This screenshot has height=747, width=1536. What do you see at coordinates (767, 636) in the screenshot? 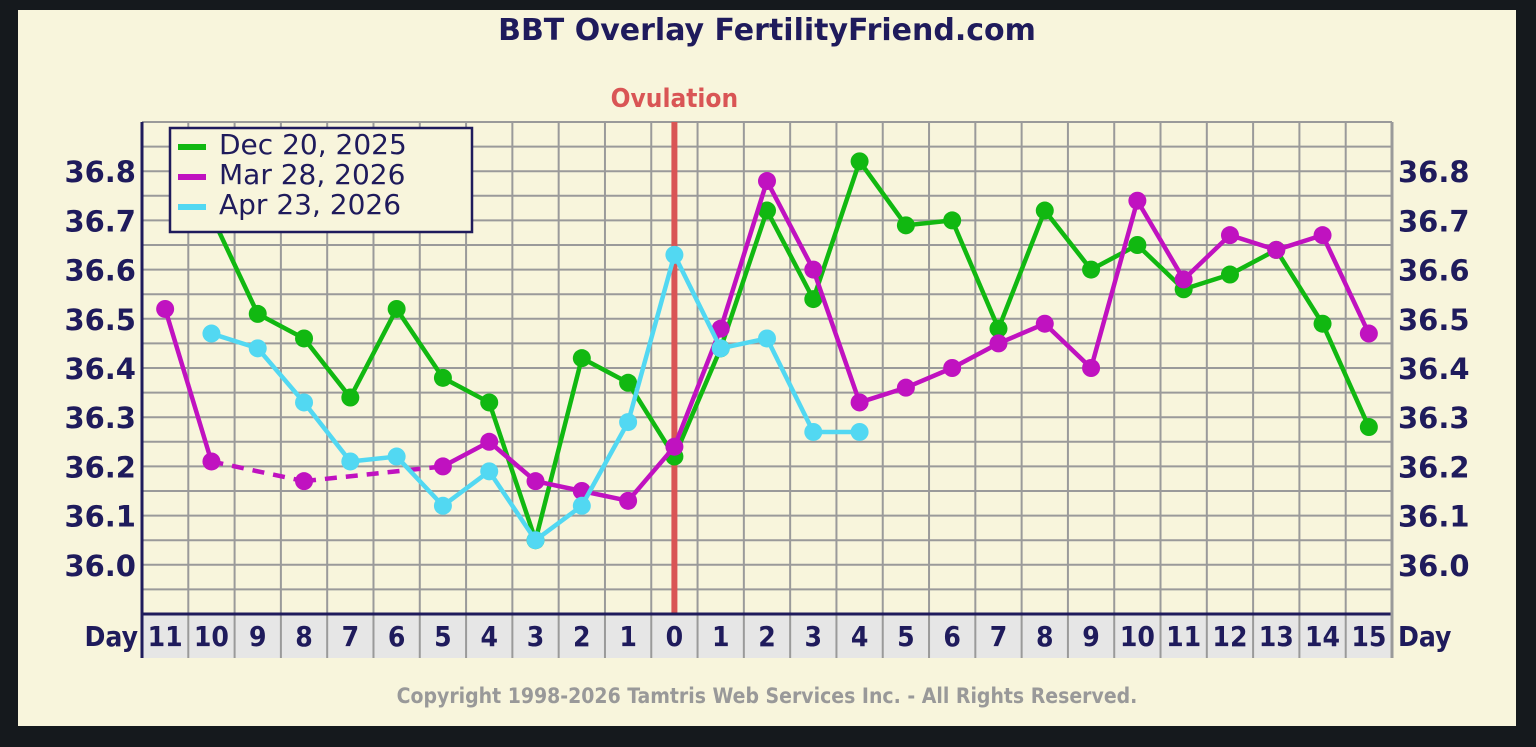
I see `x-axis-band` at bounding box center [767, 636].